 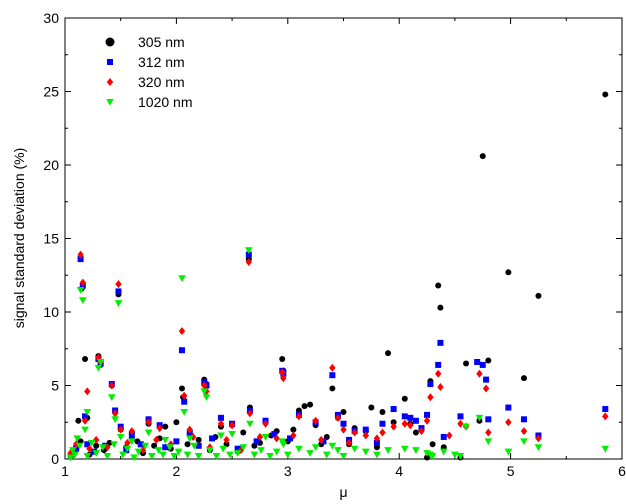 I want to click on x-tick-label: 4, so click(x=399, y=471).